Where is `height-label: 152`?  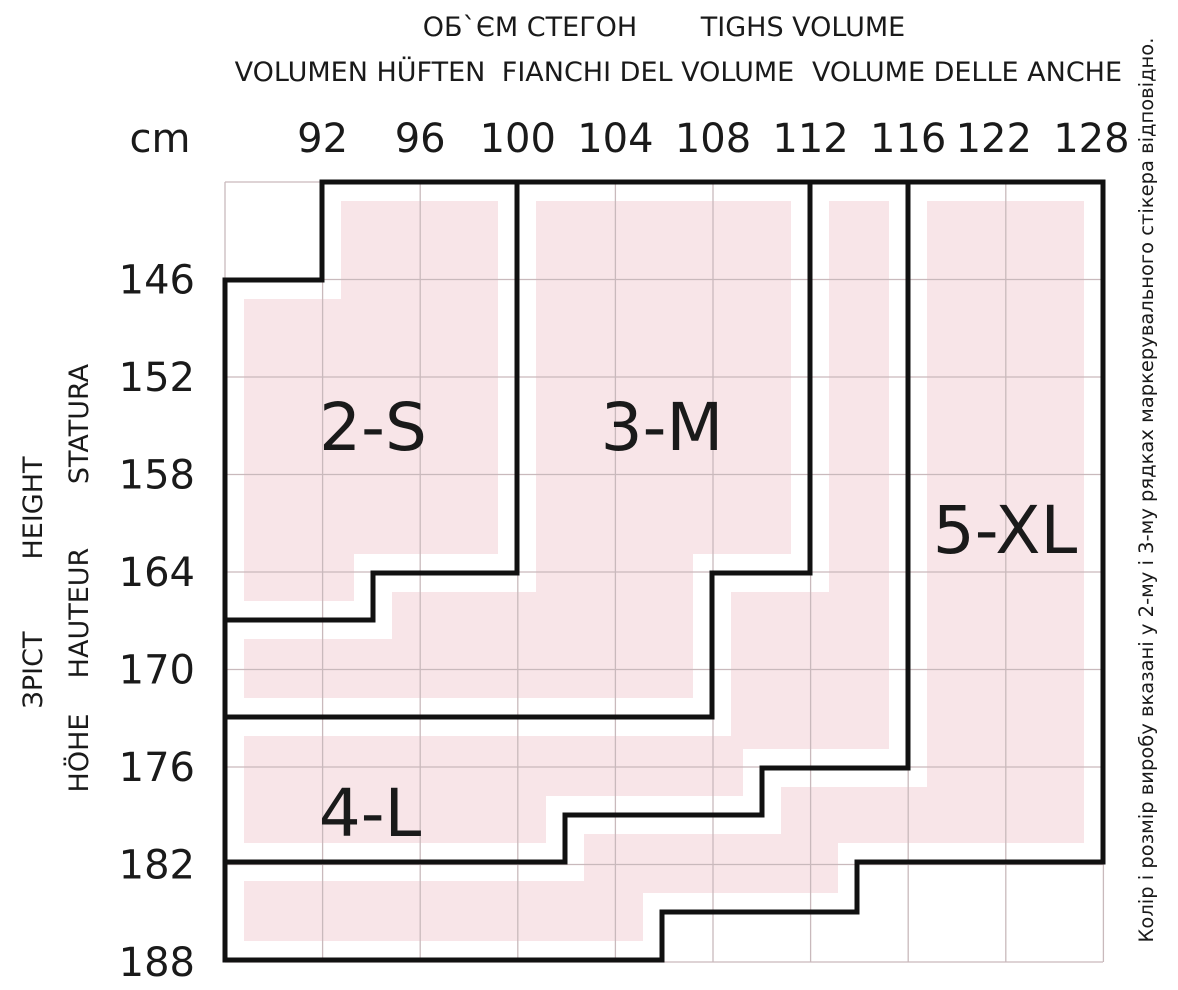 height-label: 152 is located at coordinates (157, 378).